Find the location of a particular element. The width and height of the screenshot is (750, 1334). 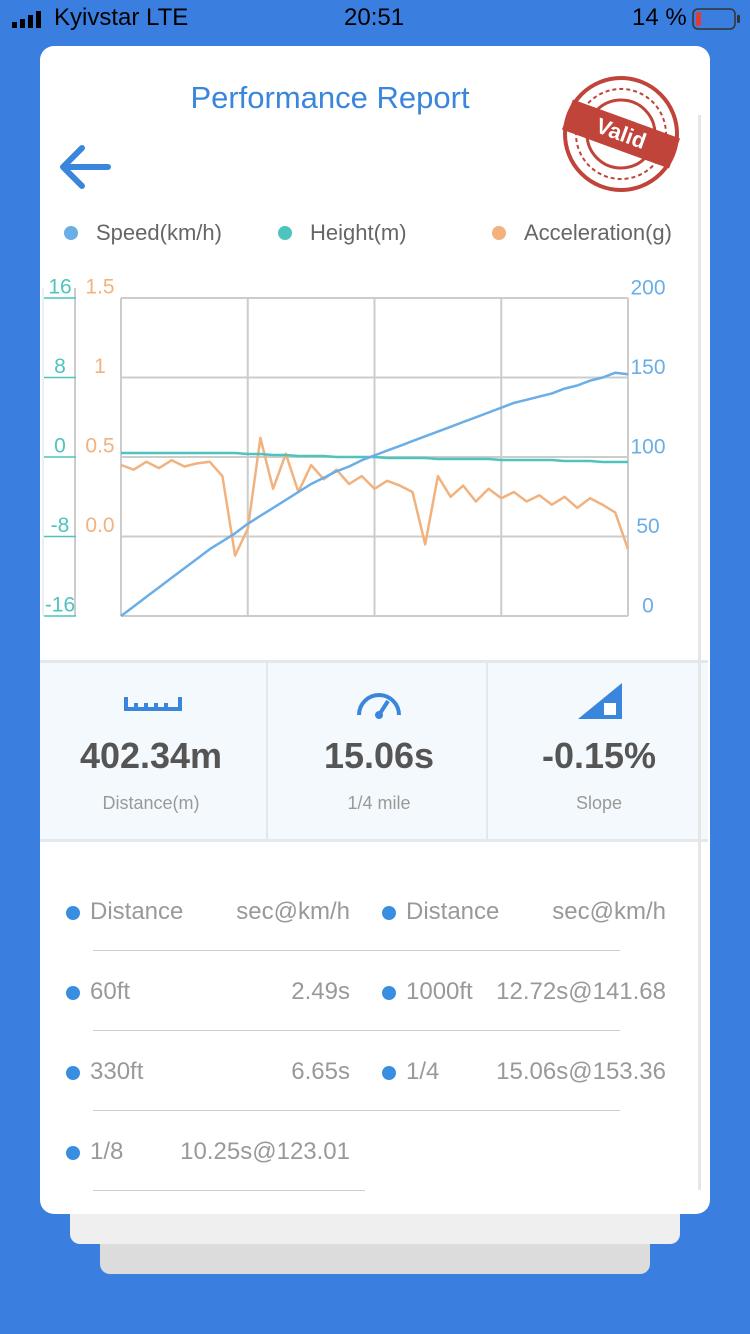

y-tick-label: -16 is located at coordinates (60, 605).